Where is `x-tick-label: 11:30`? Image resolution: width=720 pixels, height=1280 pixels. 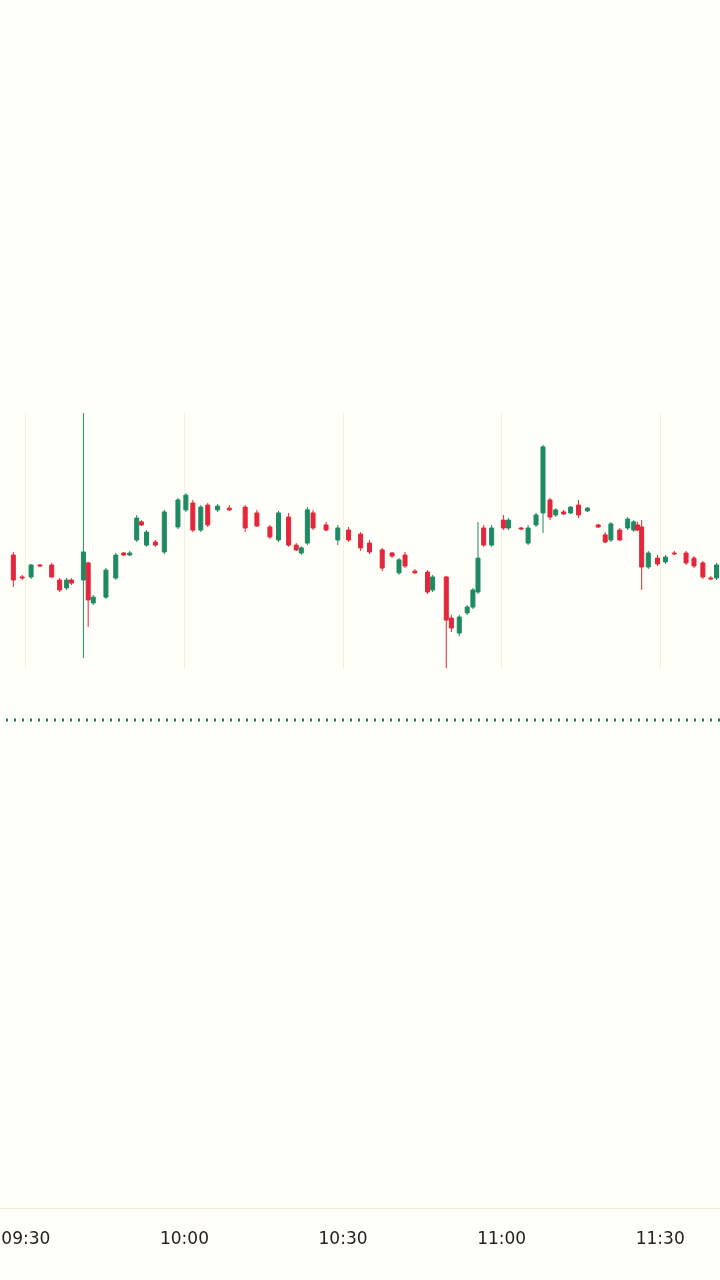
x-tick-label: 11:30 is located at coordinates (660, 1237).